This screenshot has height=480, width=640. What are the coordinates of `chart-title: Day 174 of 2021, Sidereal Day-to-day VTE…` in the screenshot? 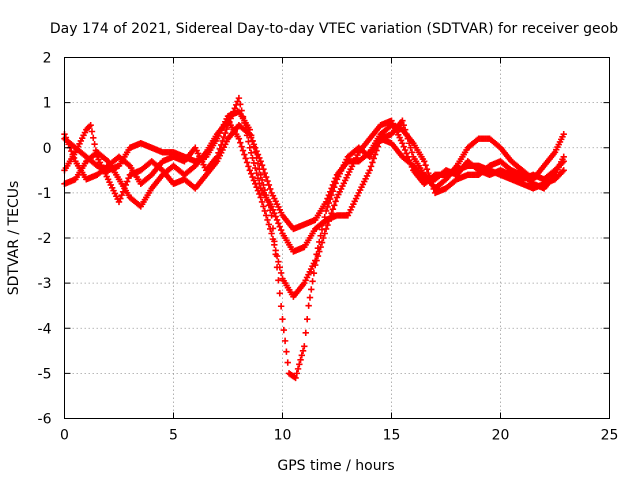 It's located at (334, 29).